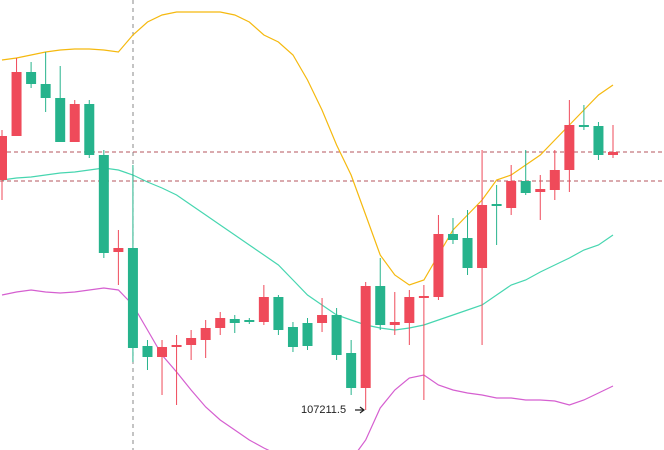 This screenshot has width=664, height=450. I want to click on annotation: 107211.5, so click(333, 410).